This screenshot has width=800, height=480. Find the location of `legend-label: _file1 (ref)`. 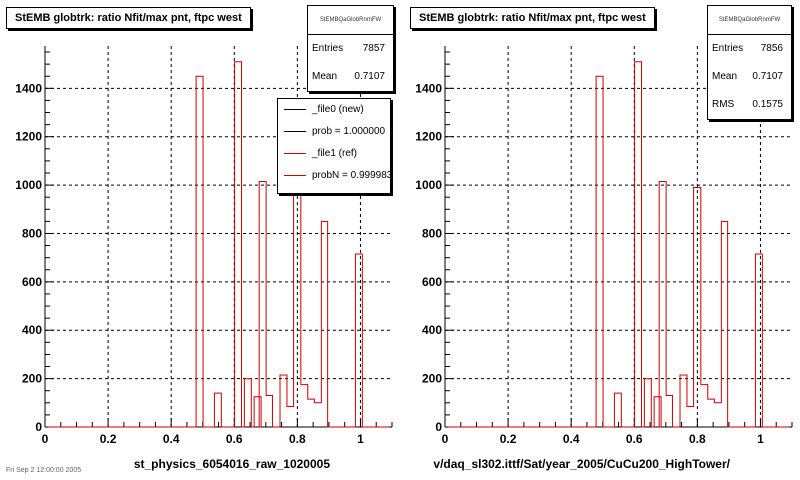

legend-label: _file1 (ref) is located at coordinates (335, 153).